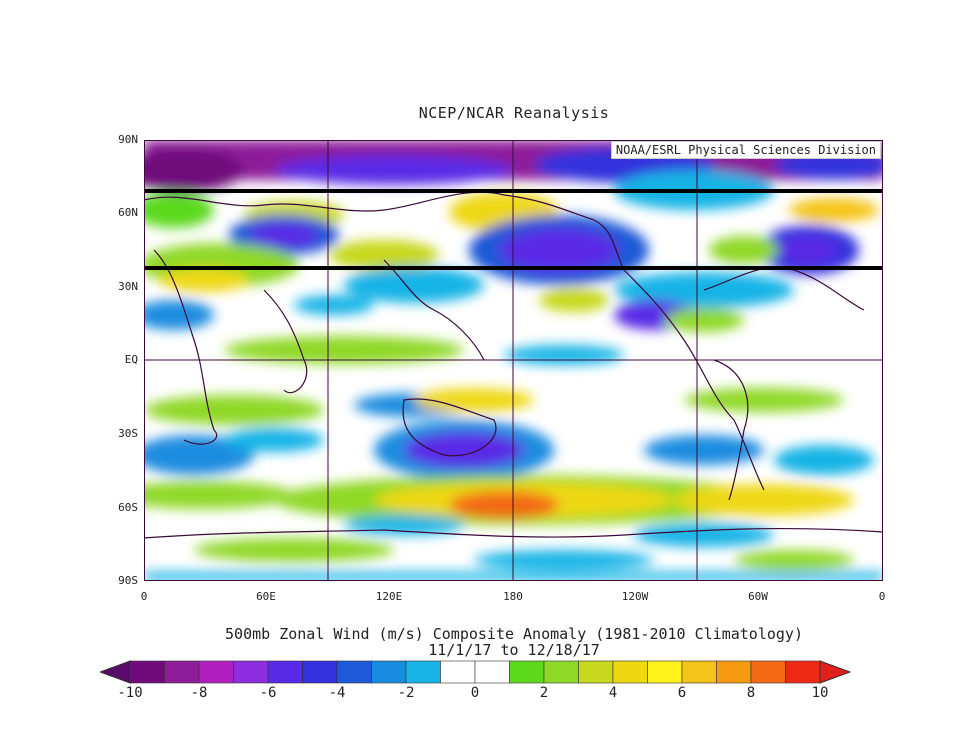 This screenshot has height=744, width=960. What do you see at coordinates (128, 286) in the screenshot?
I see `lat-label-30n: 30N` at bounding box center [128, 286].